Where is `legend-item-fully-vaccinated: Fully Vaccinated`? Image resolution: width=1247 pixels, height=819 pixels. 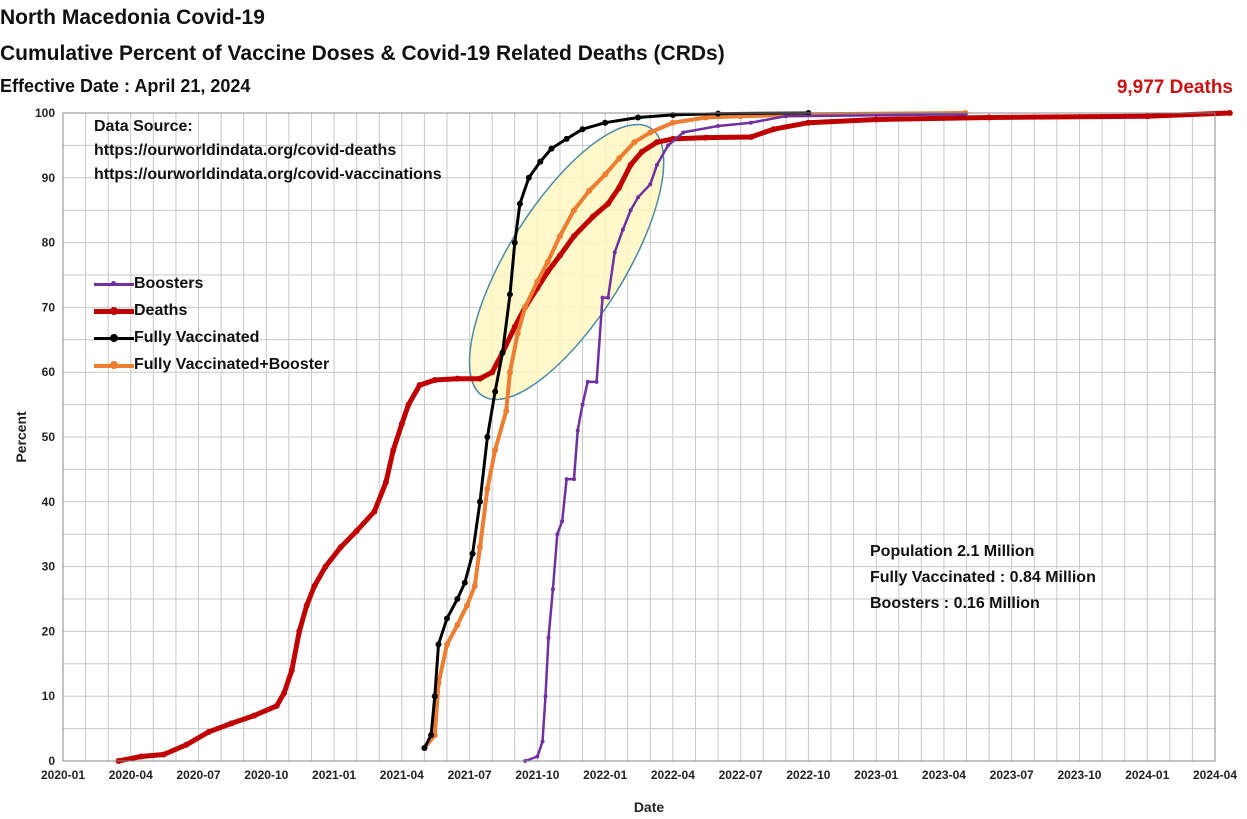
legend-item-fully-vaccinated: Fully Vaccinated is located at coordinates (211, 337).